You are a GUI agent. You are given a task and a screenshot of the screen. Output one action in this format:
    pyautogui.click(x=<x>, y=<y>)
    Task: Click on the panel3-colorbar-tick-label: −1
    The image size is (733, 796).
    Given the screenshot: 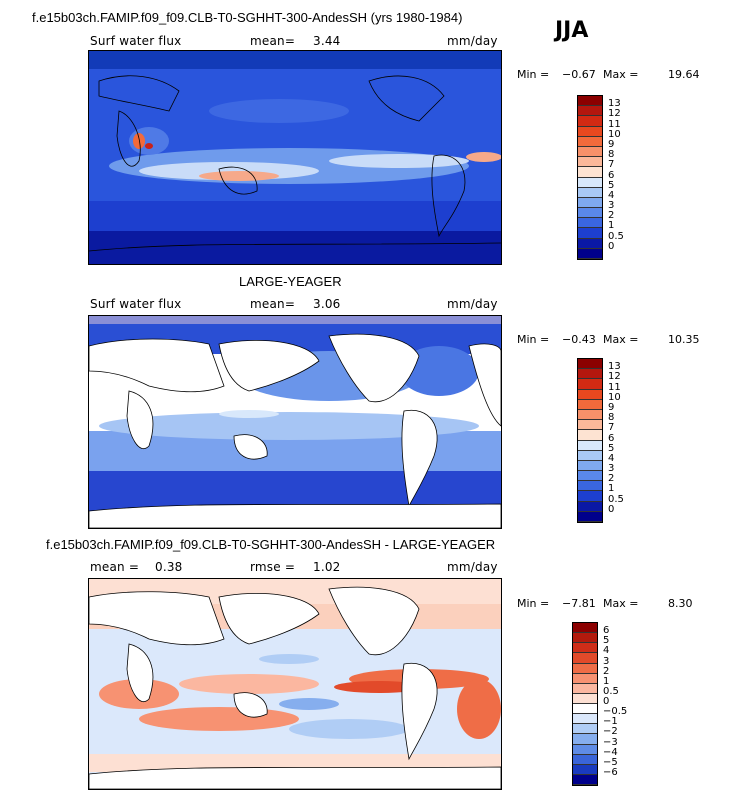 What is the action you would take?
    pyautogui.click(x=610, y=722)
    